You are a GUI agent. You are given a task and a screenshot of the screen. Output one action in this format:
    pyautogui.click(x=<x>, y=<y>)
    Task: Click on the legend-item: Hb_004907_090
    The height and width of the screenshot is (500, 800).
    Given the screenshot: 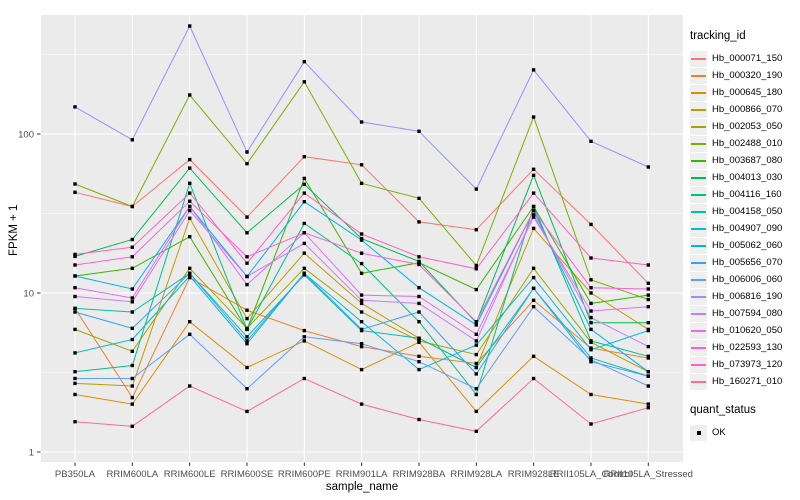 What is the action you would take?
    pyautogui.click(x=745, y=228)
    